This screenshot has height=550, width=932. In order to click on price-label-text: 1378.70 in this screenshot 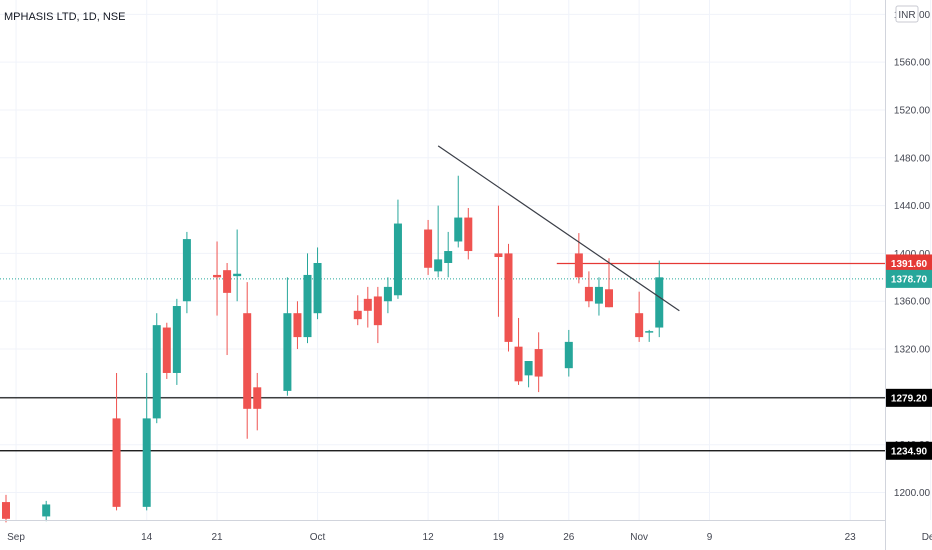, I will do `click(909, 279)`.